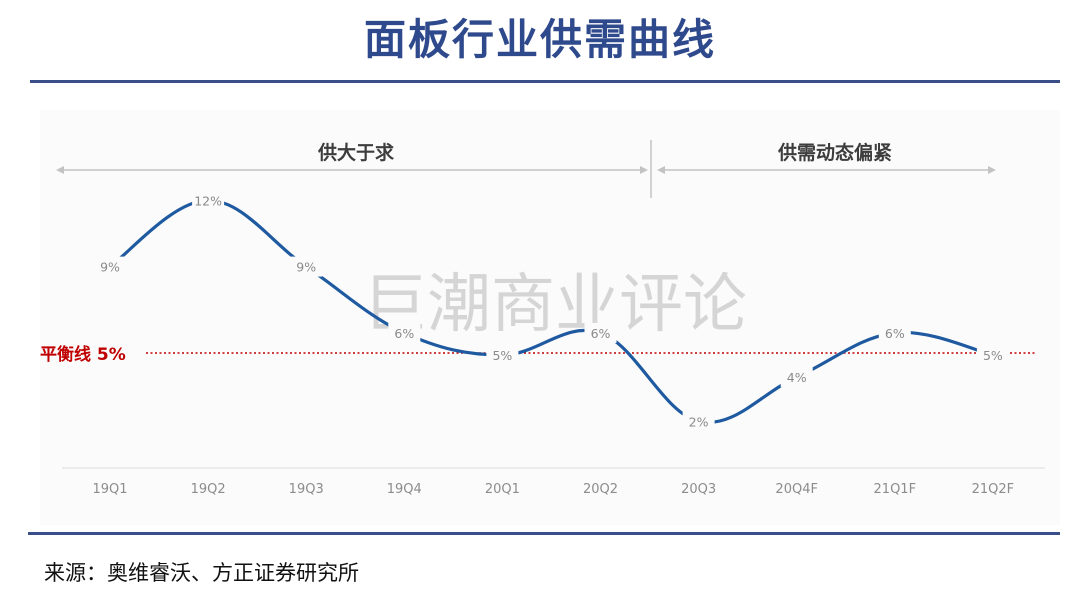 This screenshot has height=603, width=1080. I want to click on title-divider, so click(545, 81).